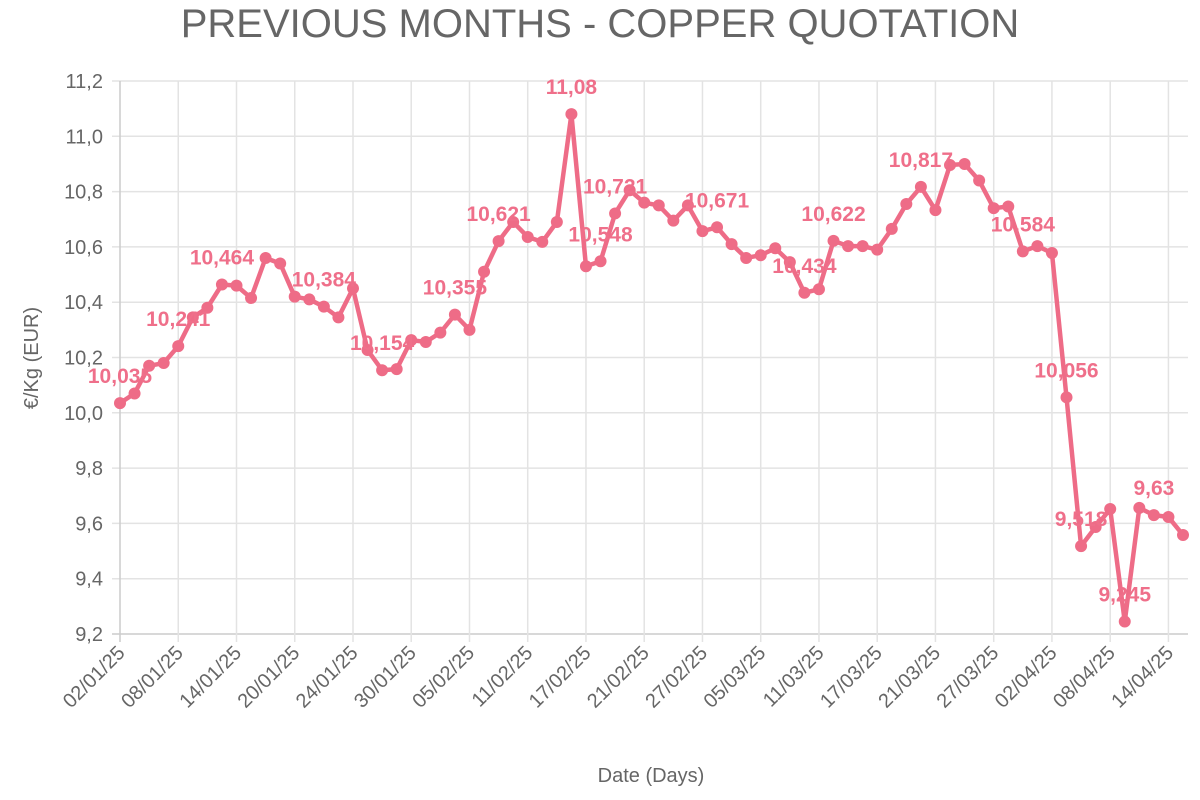  Describe the element at coordinates (651, 776) in the screenshot. I see `x-axis-title: Date (Days)` at that location.